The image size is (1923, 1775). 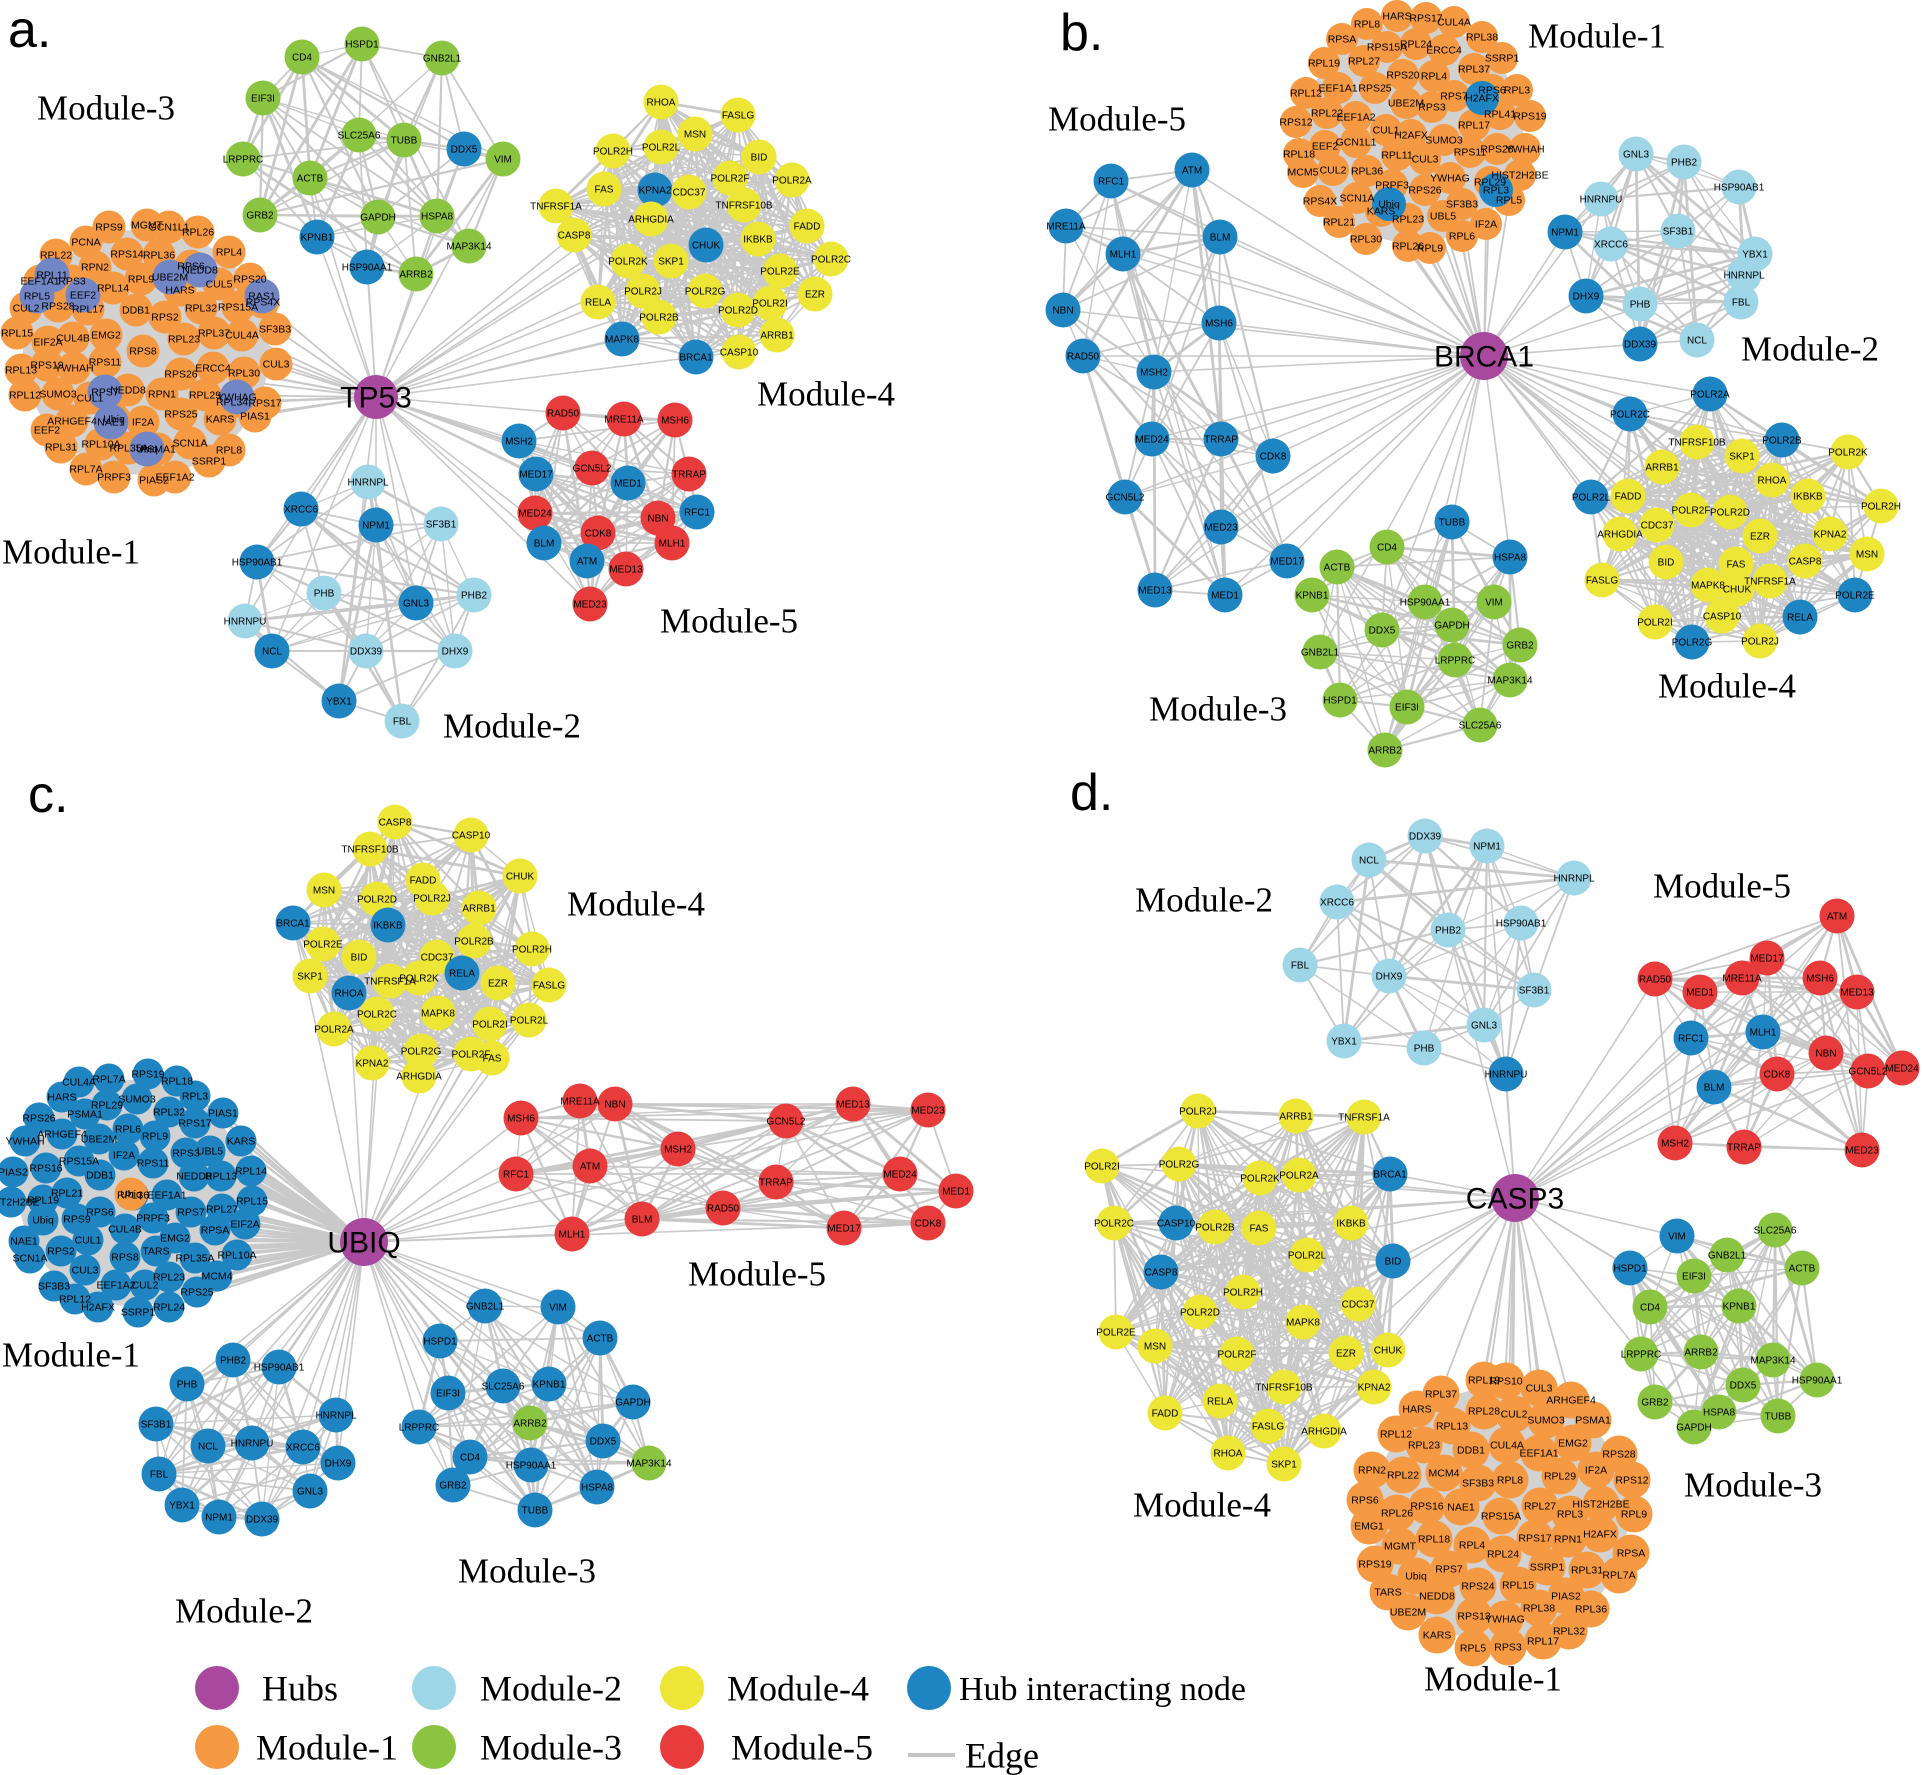 I want to click on svg-text: MED23, so click(x=1221, y=528).